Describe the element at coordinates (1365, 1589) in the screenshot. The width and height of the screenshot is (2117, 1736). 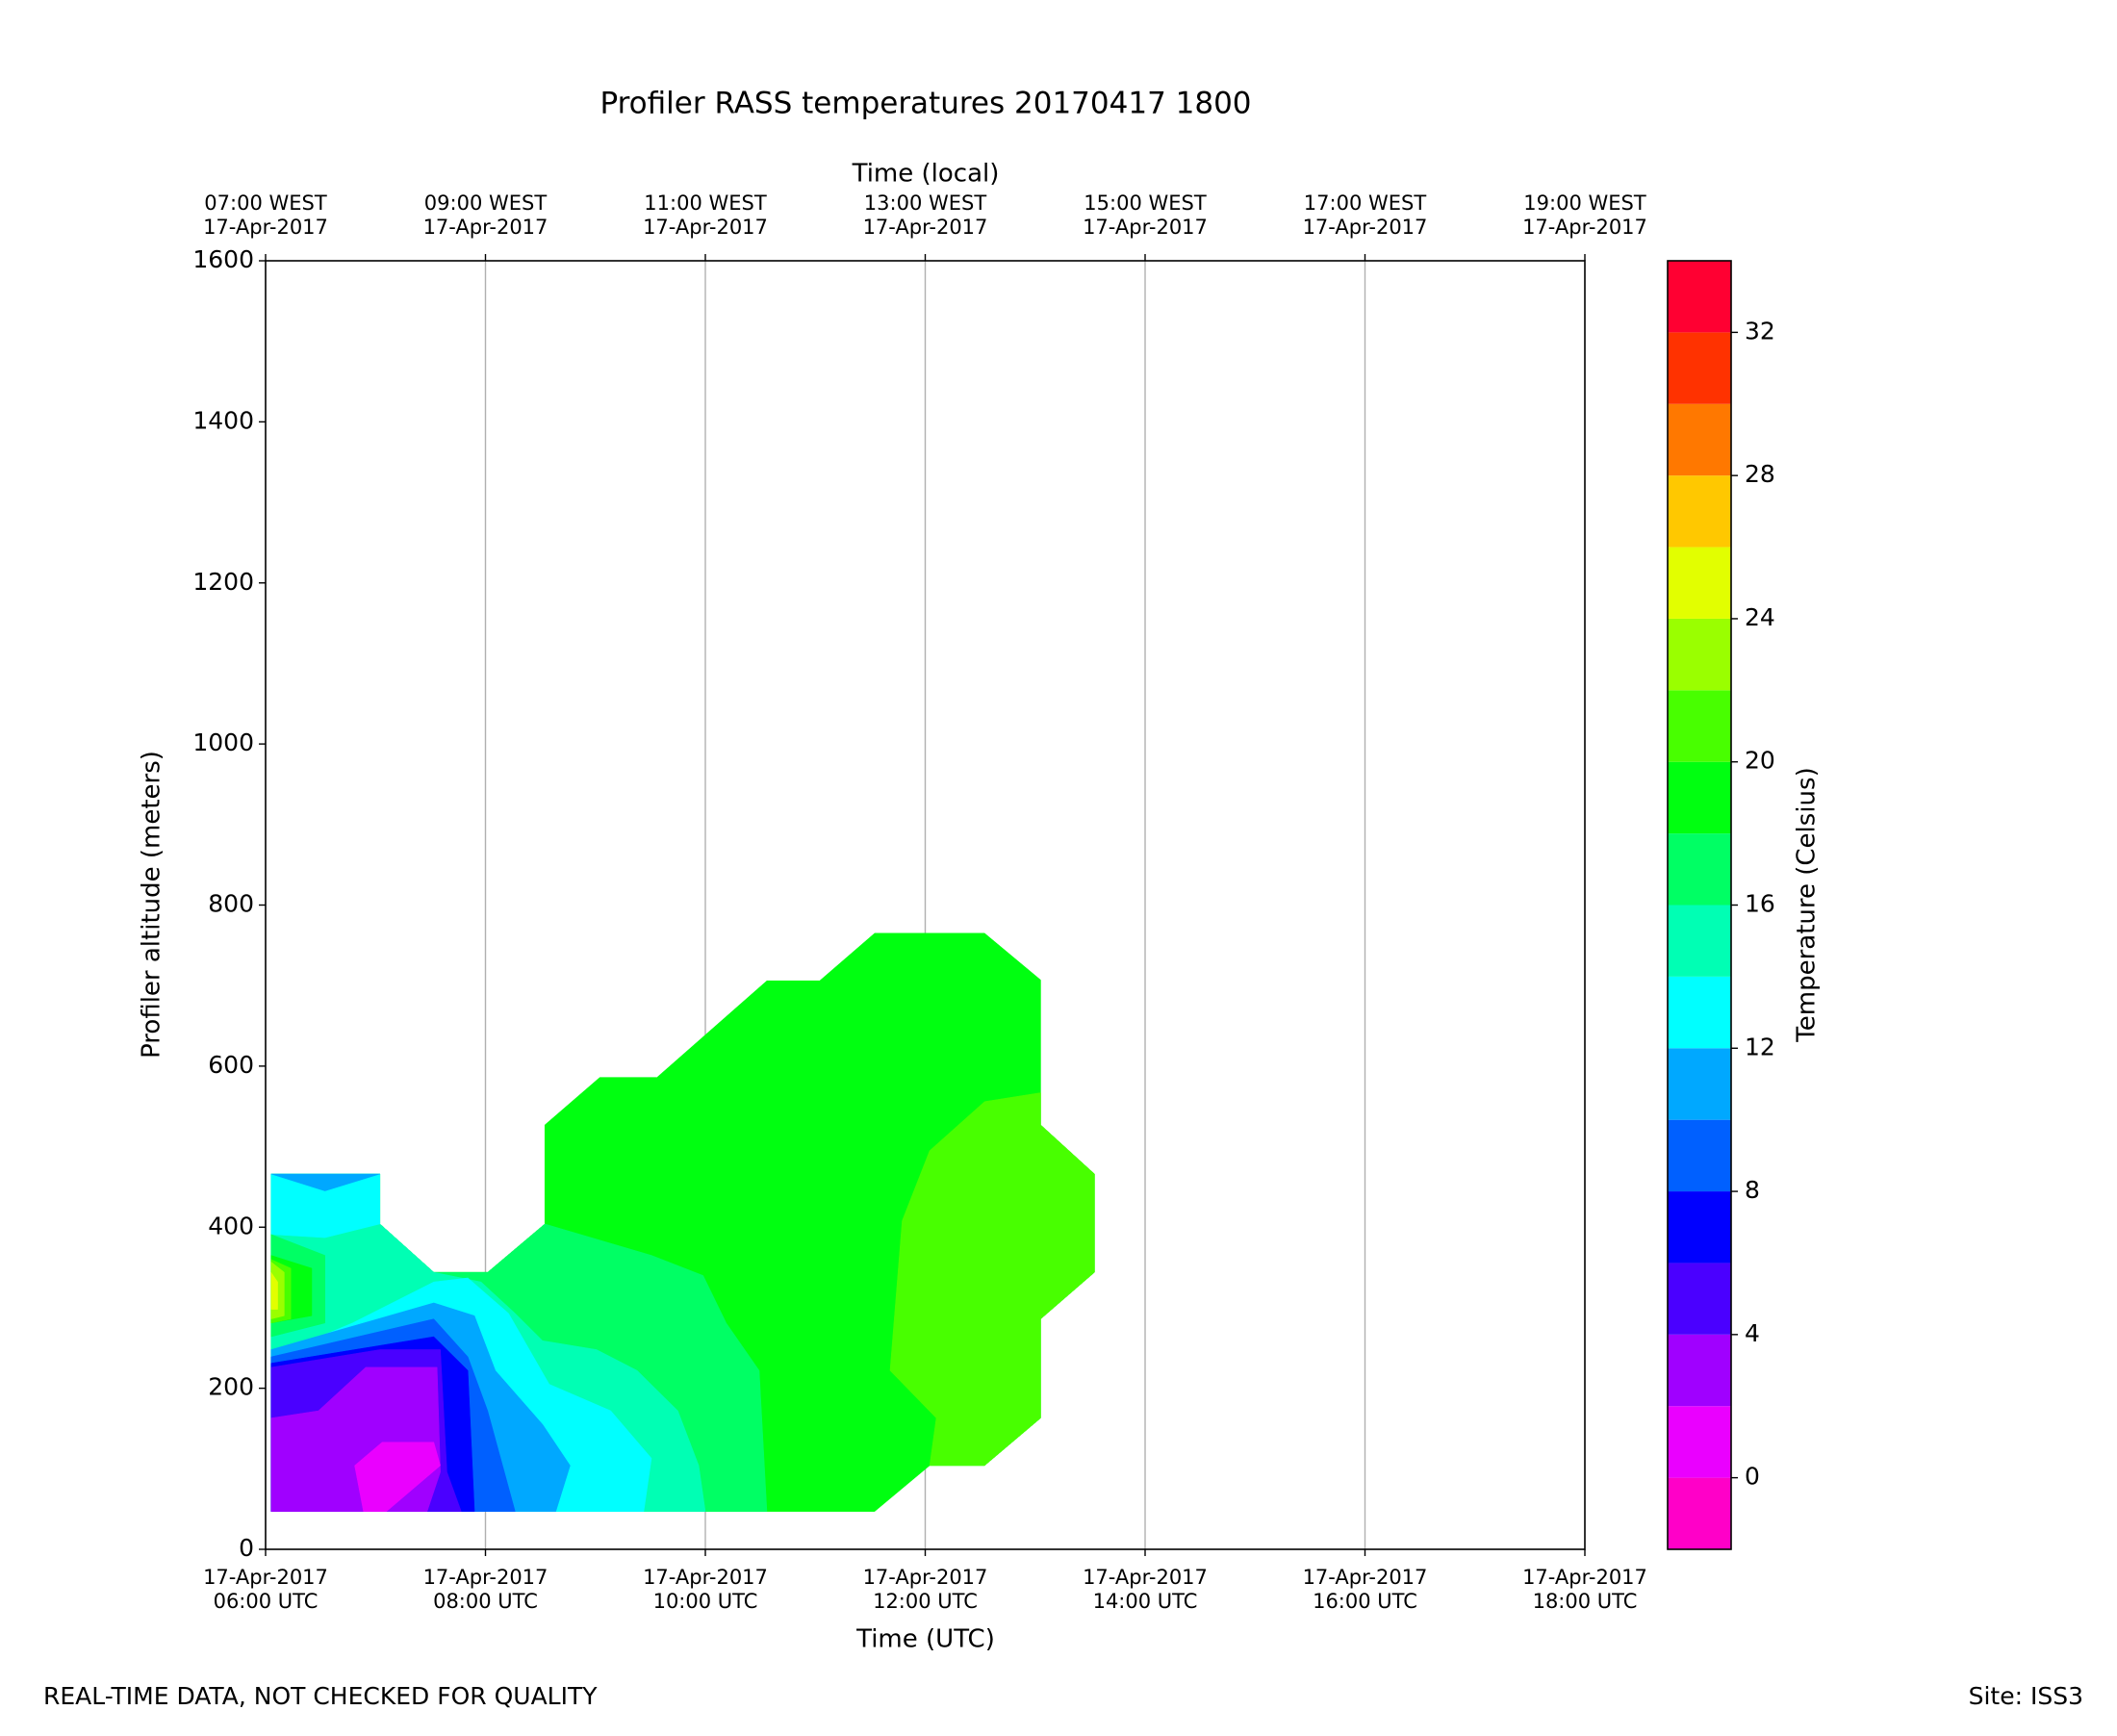
I see `x-tick-label: 17-Apr-2017 16:00 UTC` at that location.